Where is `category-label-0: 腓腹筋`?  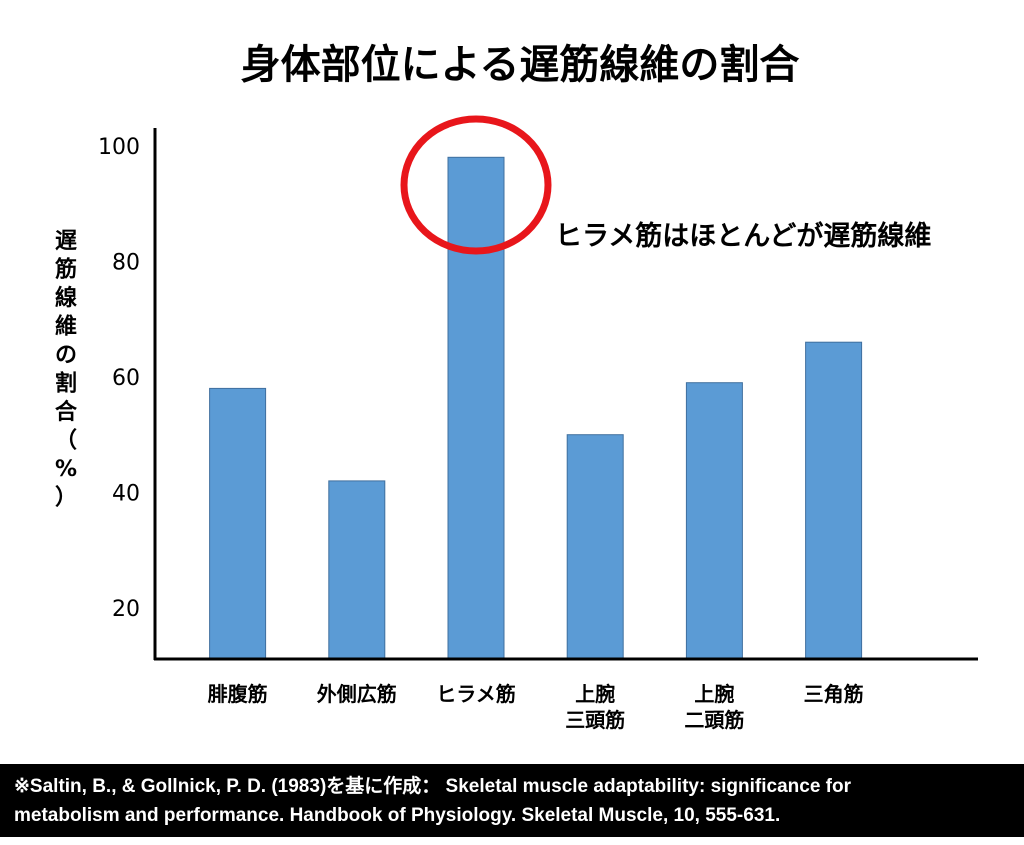
category-label-0: 腓腹筋 is located at coordinates (238, 694).